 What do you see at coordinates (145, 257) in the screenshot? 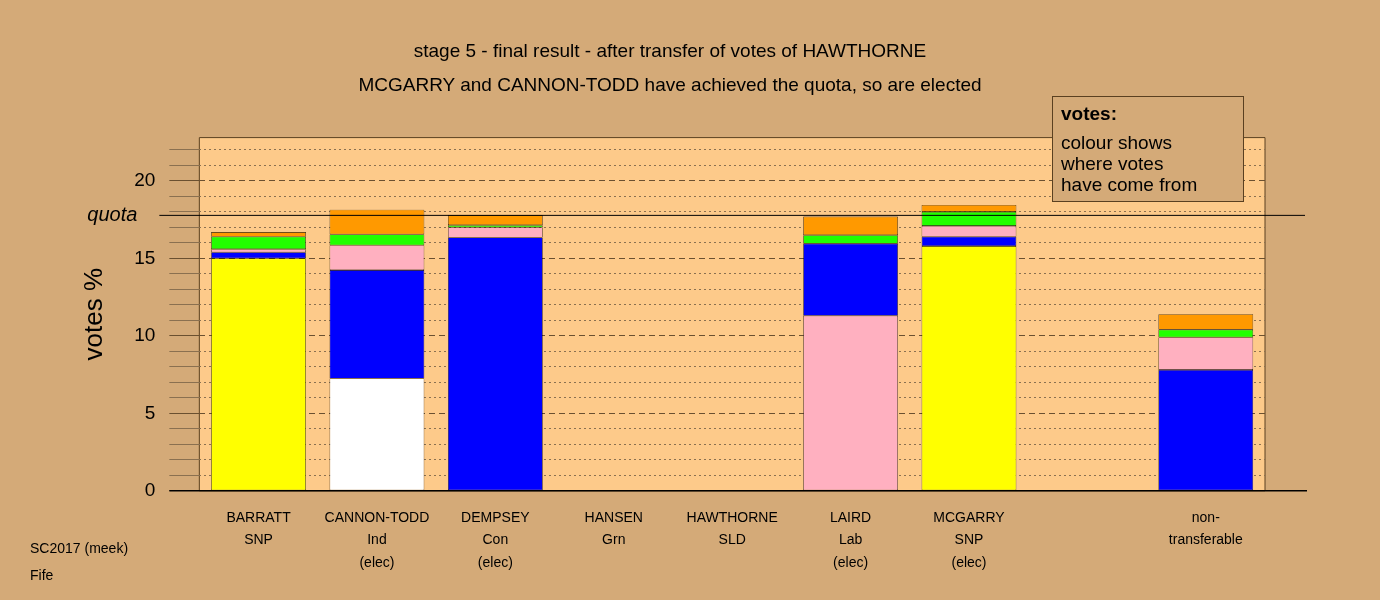
I see `y-tick-label: 15` at bounding box center [145, 257].